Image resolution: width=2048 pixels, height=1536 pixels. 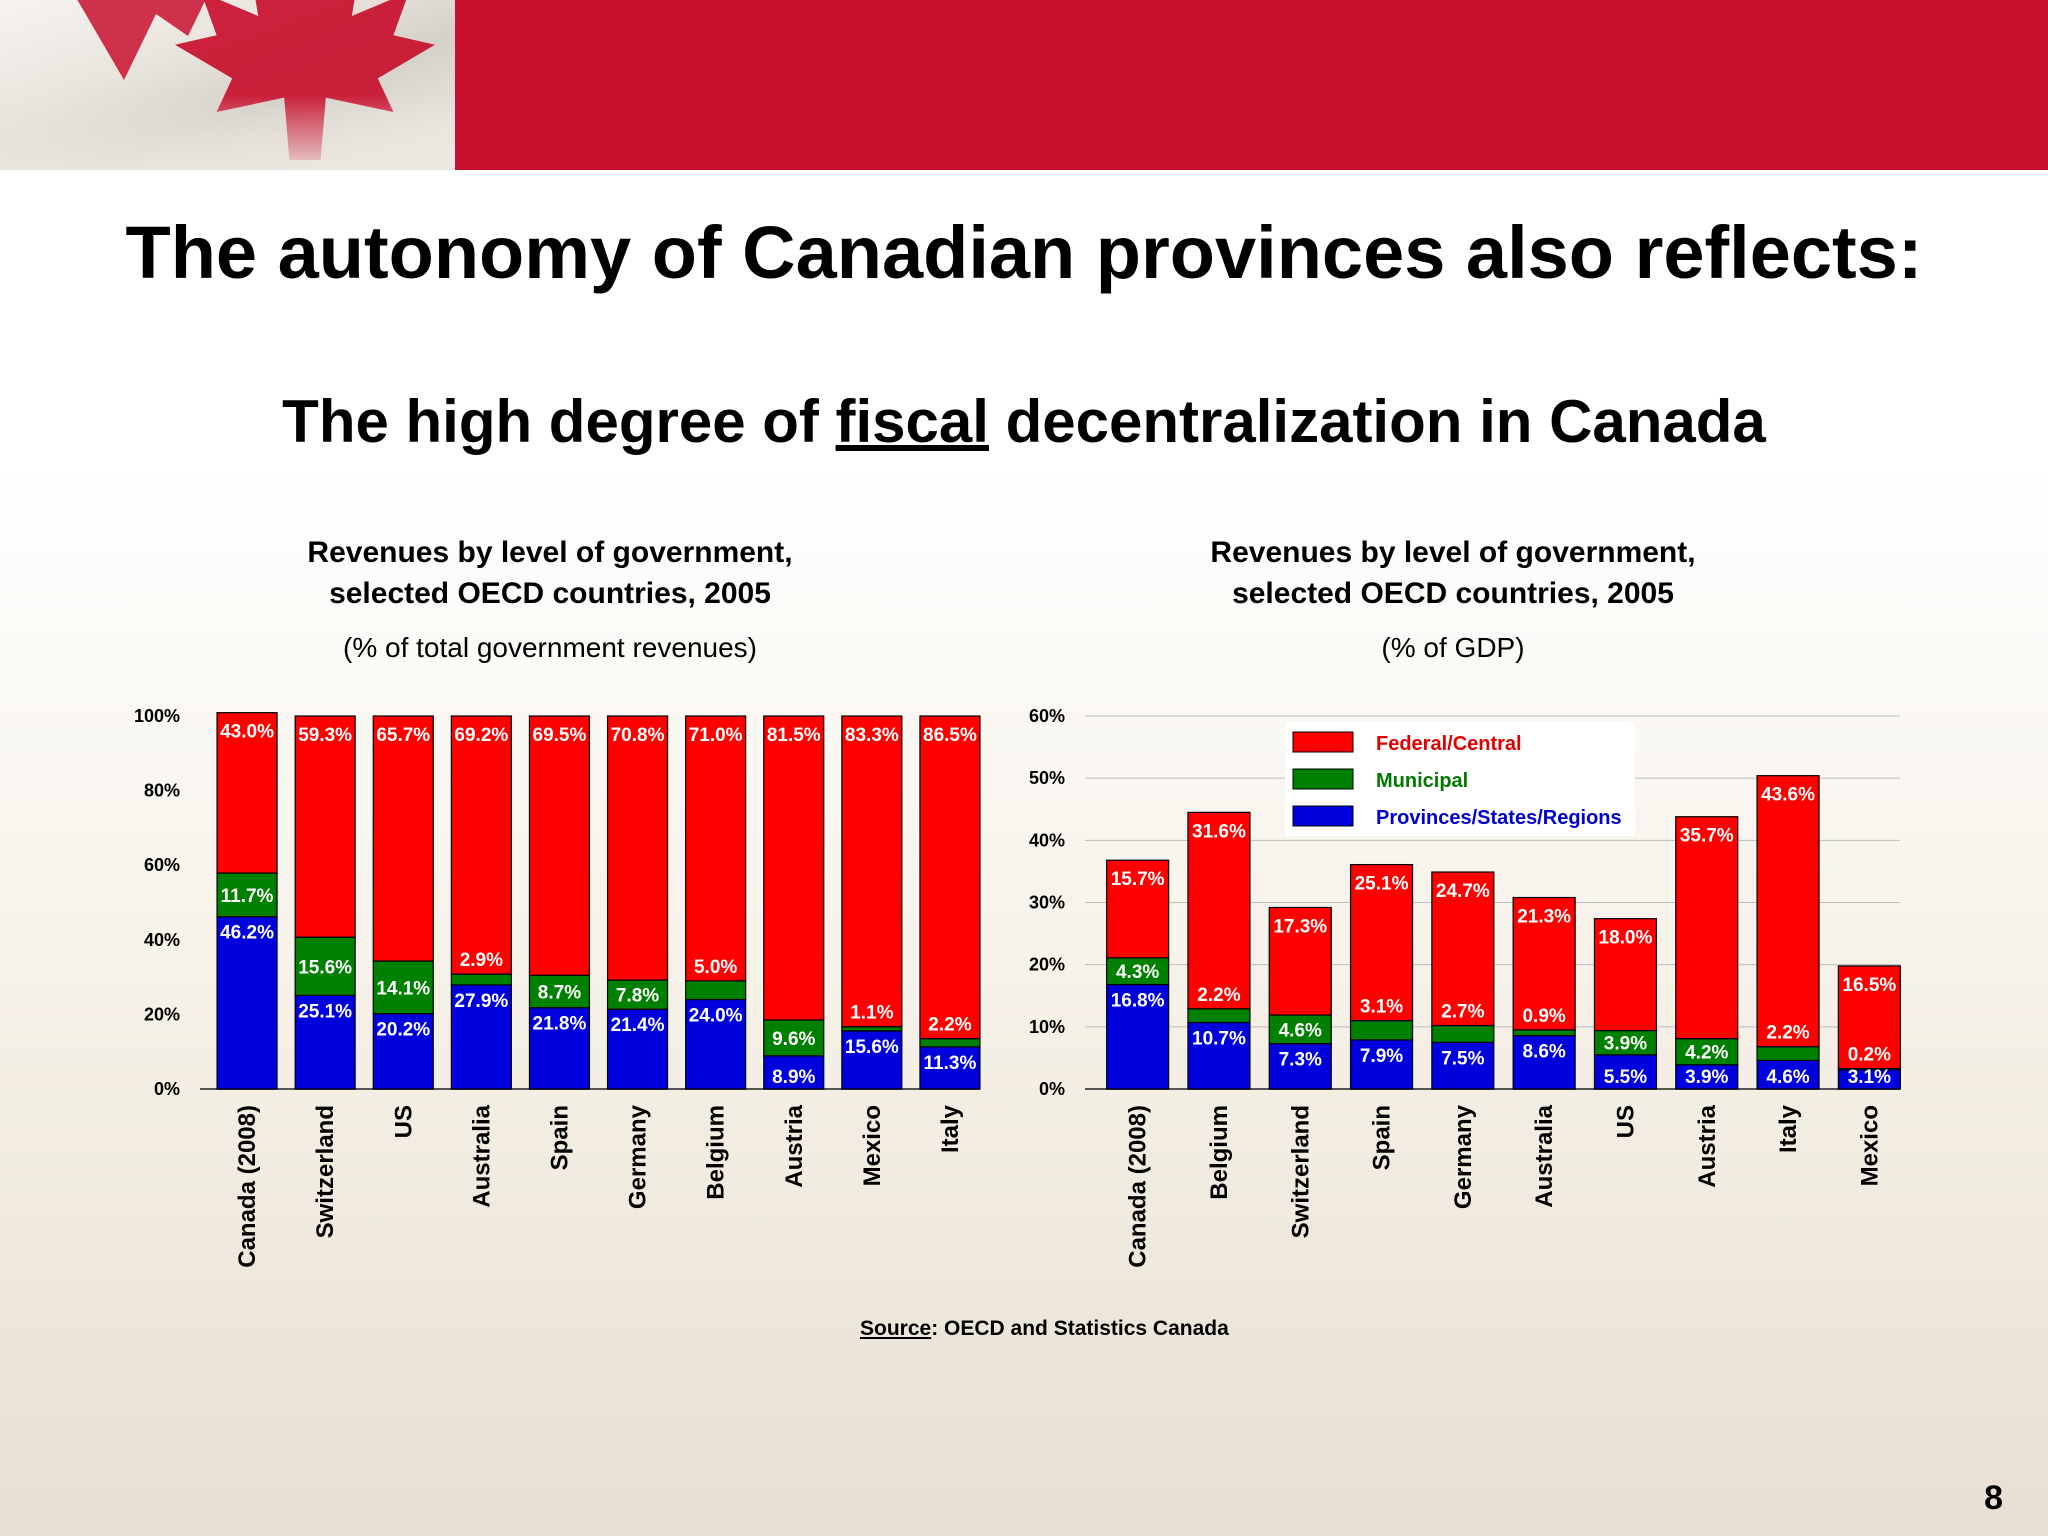 What do you see at coordinates (1382, 884) in the screenshot?
I see `bar-label-federal: 25.1%` at bounding box center [1382, 884].